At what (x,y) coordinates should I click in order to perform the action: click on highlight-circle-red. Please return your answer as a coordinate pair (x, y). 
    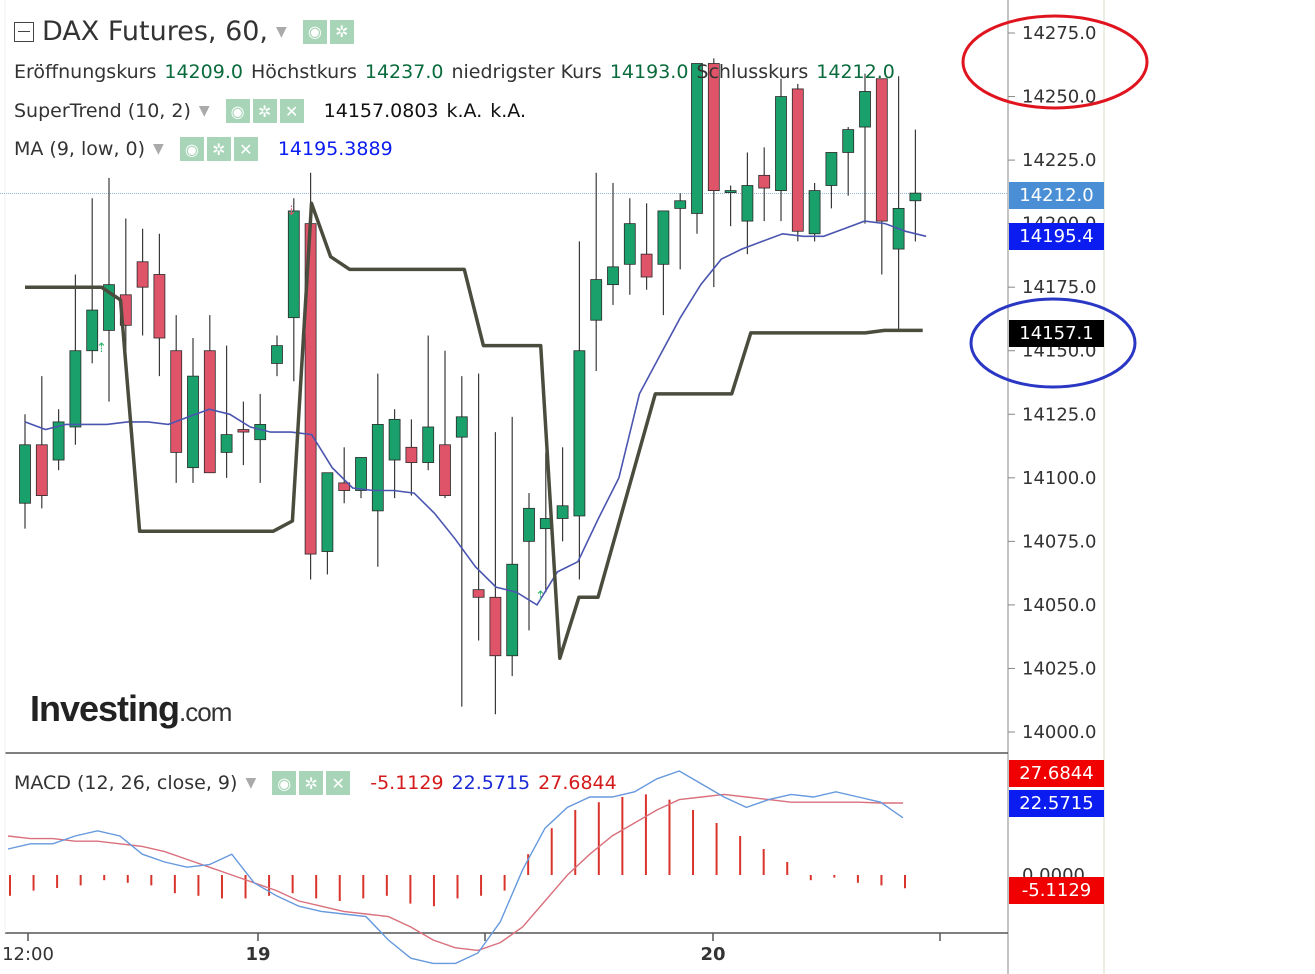
    Looking at the image, I should click on (1055, 62).